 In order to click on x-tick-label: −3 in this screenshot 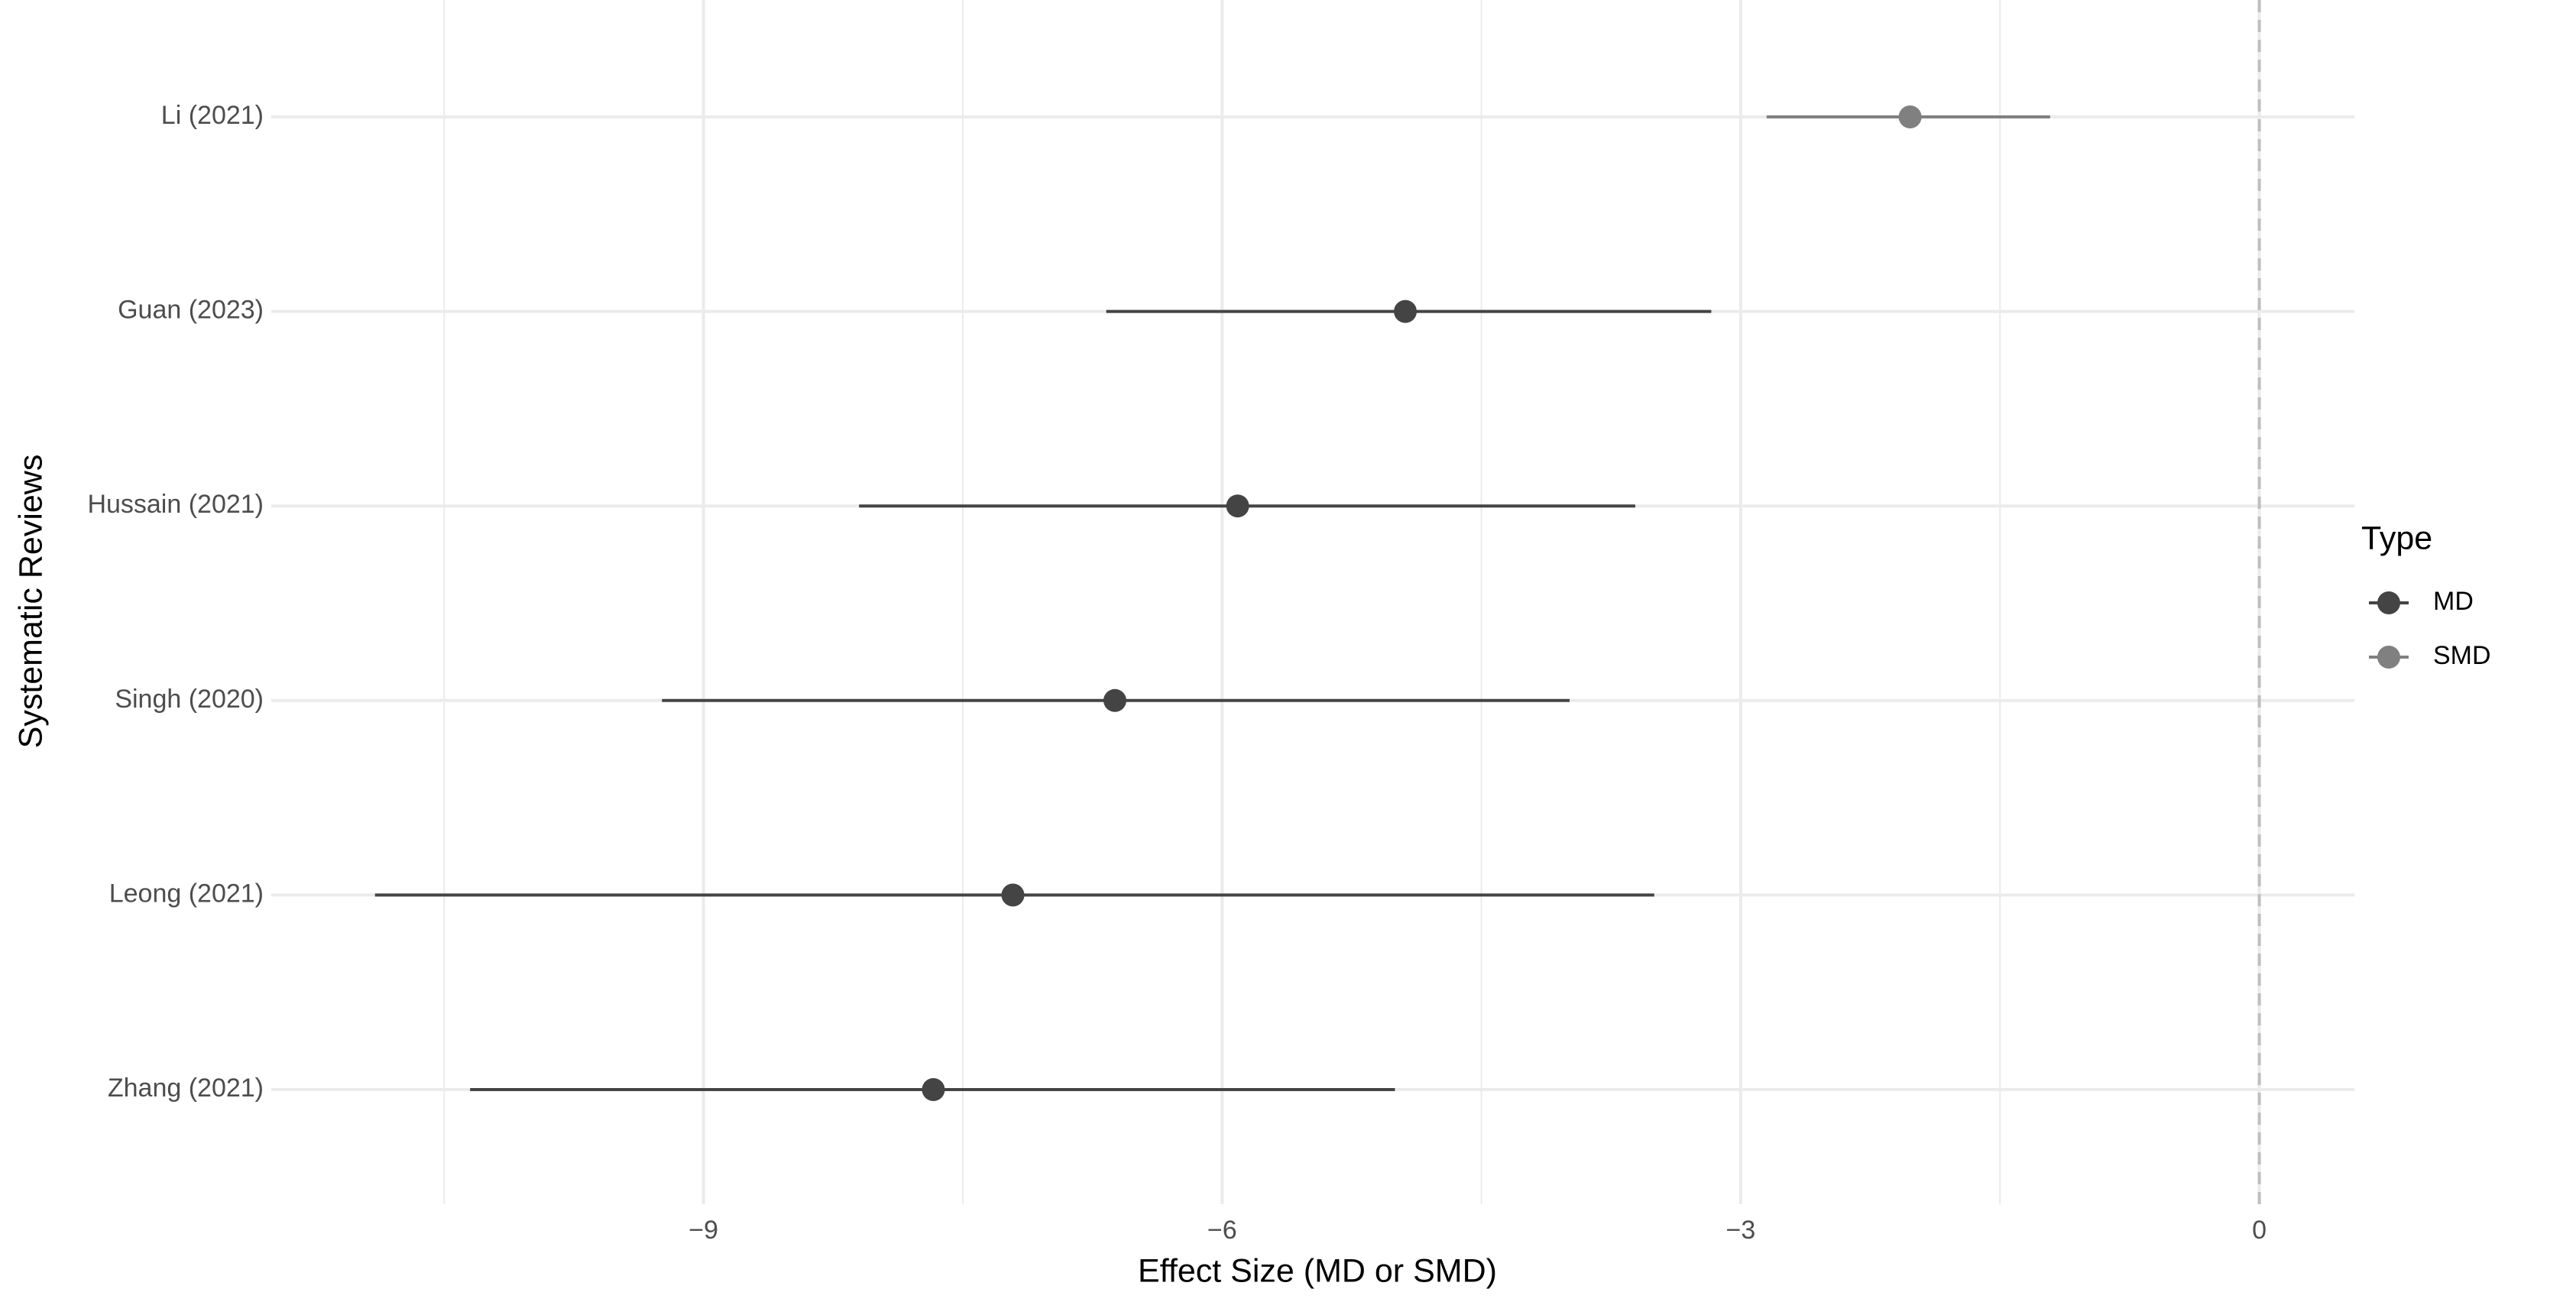, I will do `click(1741, 1230)`.